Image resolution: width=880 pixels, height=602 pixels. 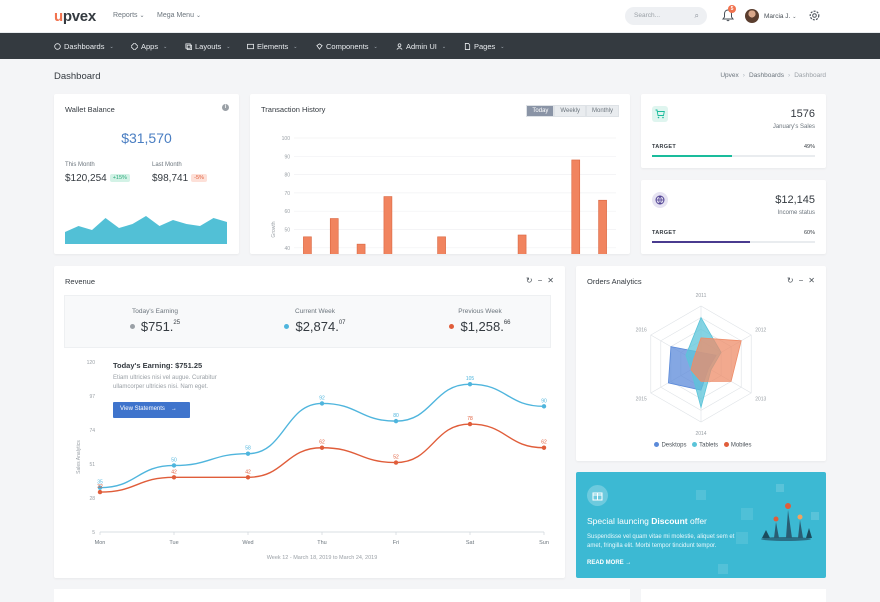 I want to click on user-menu: Marcia J. ⌄, so click(x=780, y=16).